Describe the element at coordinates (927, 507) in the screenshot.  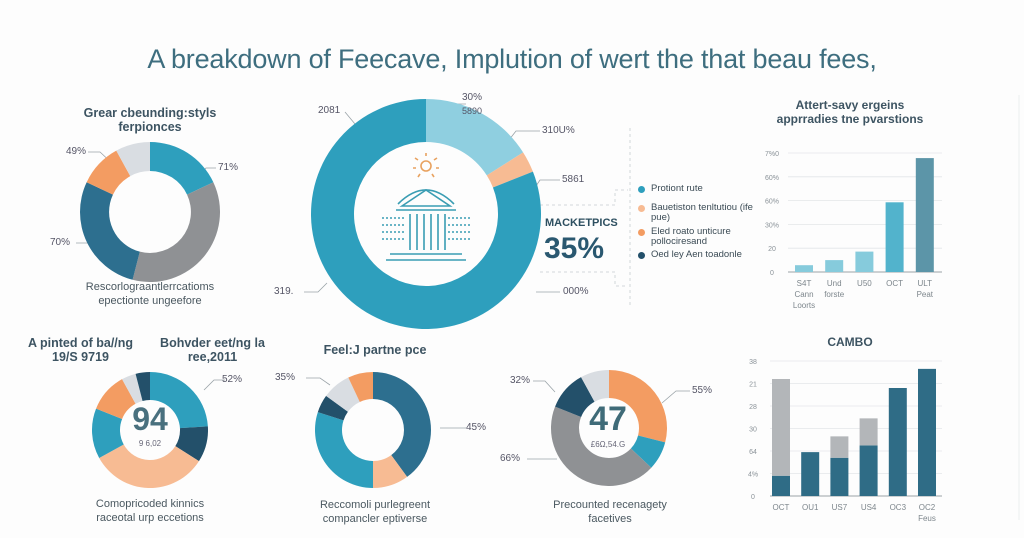
I see `x-tick-label: OC2` at that location.